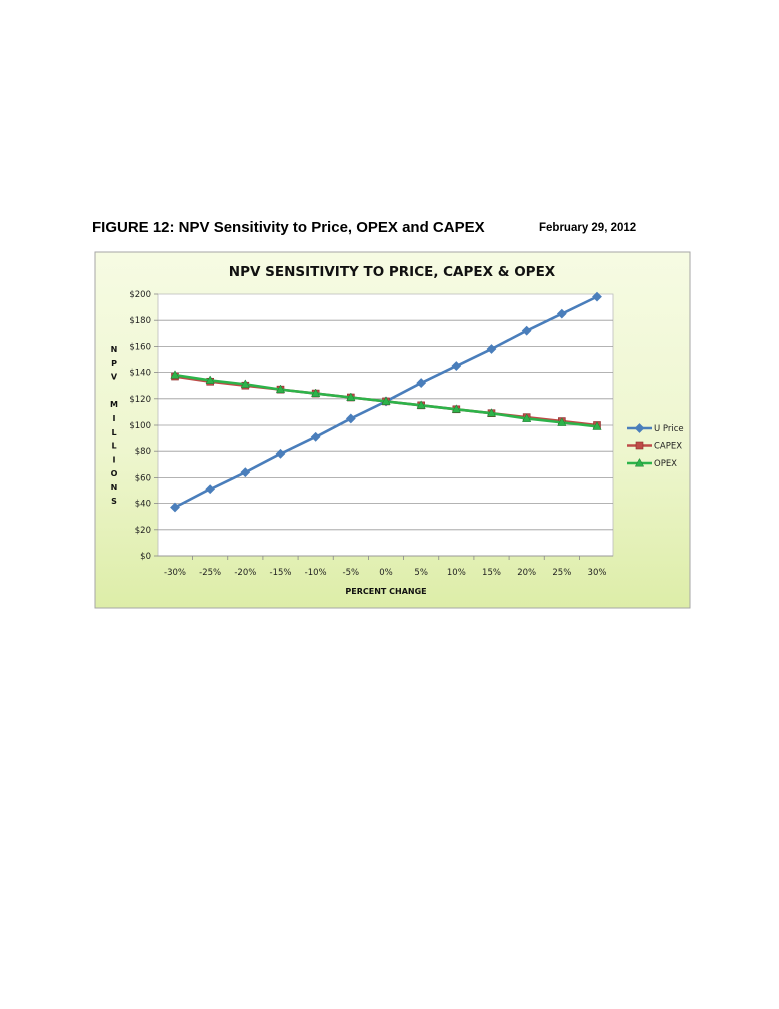  I want to click on x-tick-label: -20%, so click(245, 573).